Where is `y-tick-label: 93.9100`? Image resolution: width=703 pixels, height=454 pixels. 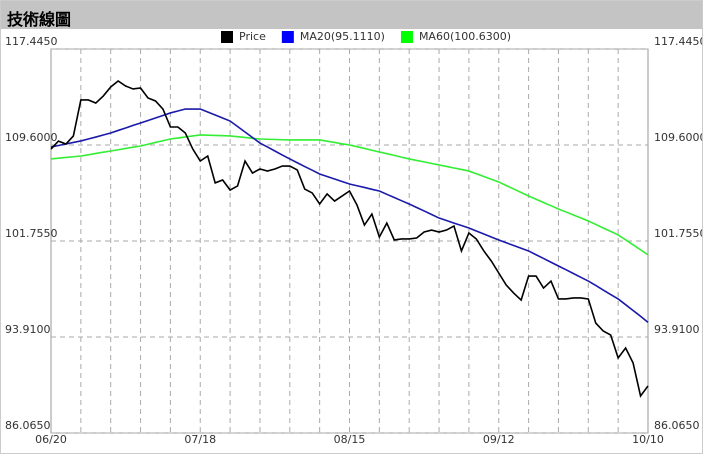
y-tick-label: 93.9100 is located at coordinates (28, 329).